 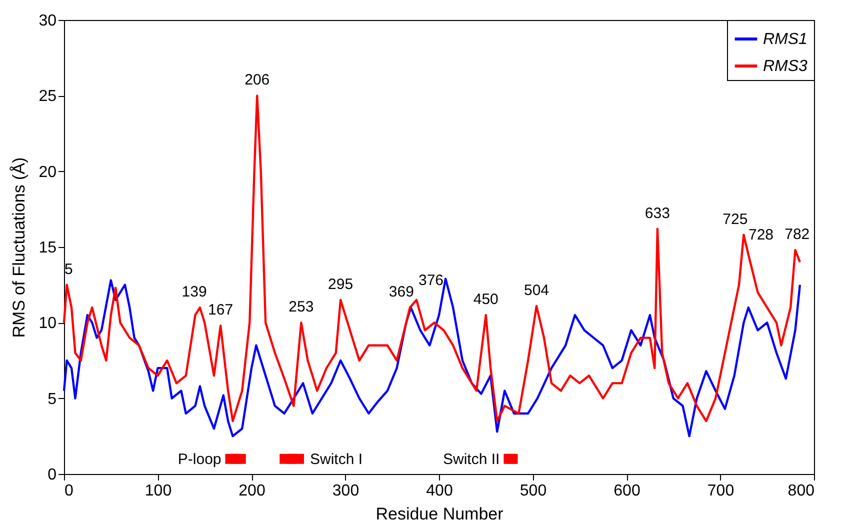 What do you see at coordinates (761, 235) in the screenshot?
I see `annotation: 728` at bounding box center [761, 235].